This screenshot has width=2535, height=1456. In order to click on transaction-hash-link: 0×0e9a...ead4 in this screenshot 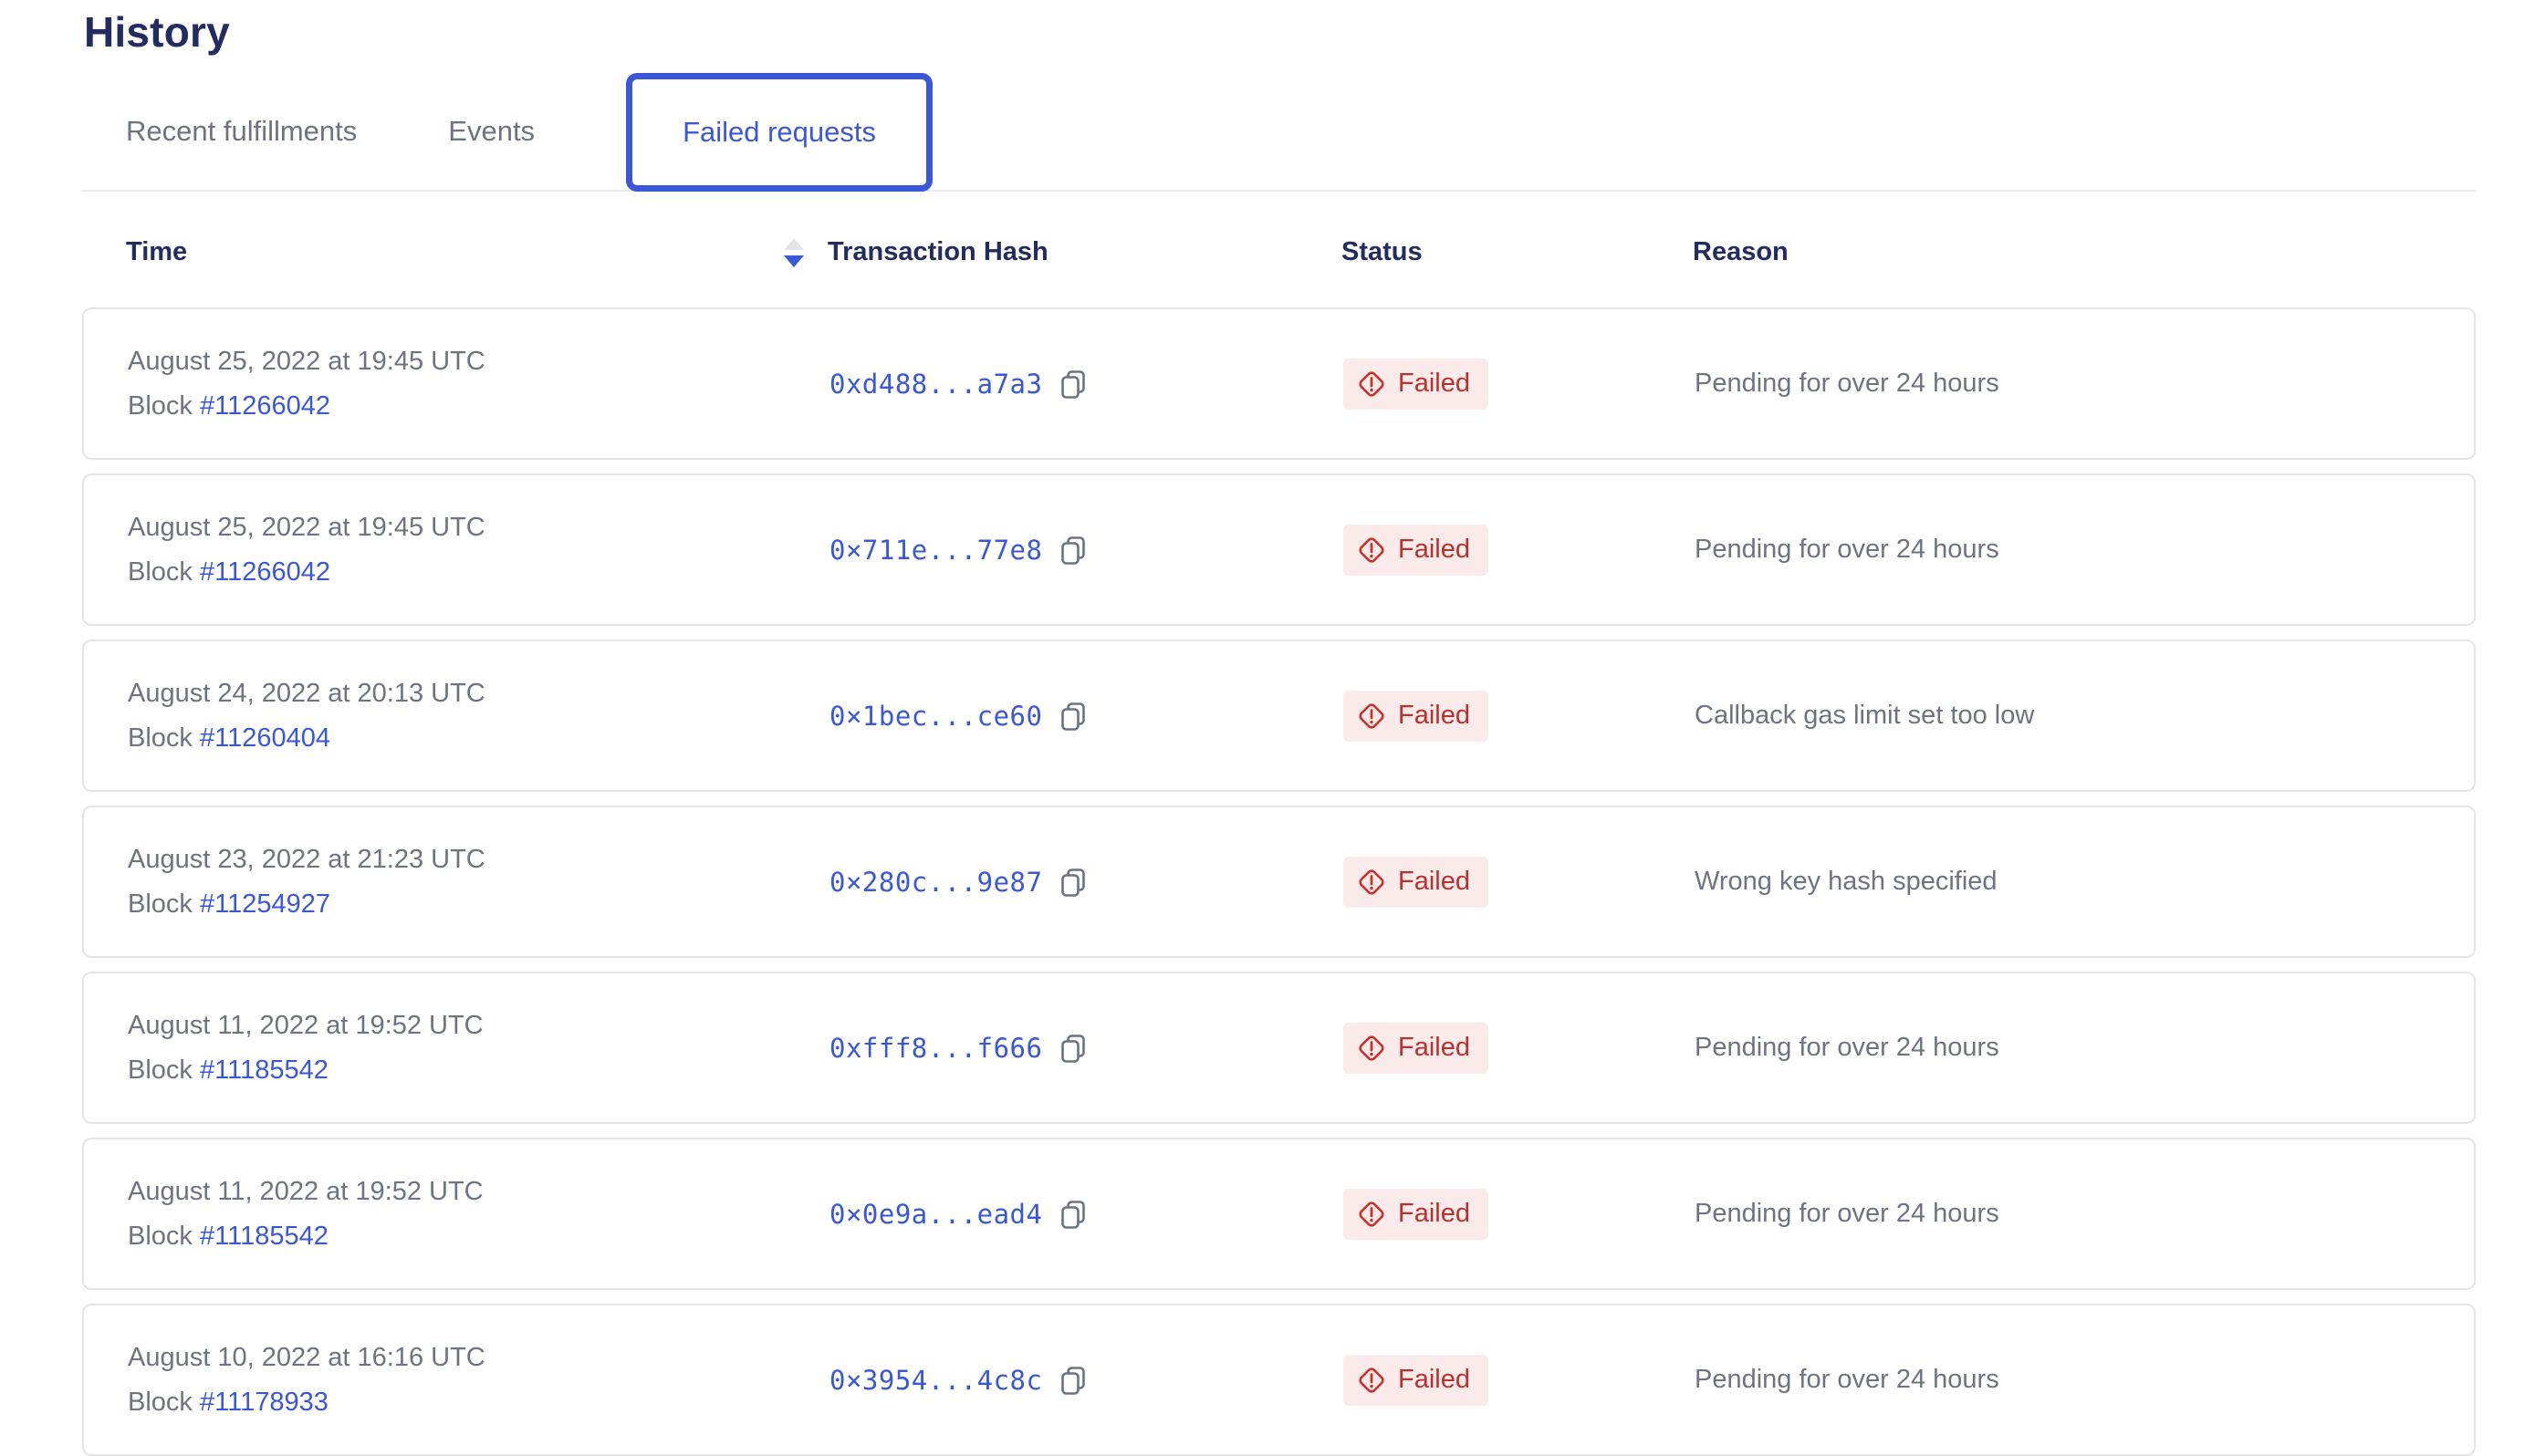, I will do `click(936, 1214)`.